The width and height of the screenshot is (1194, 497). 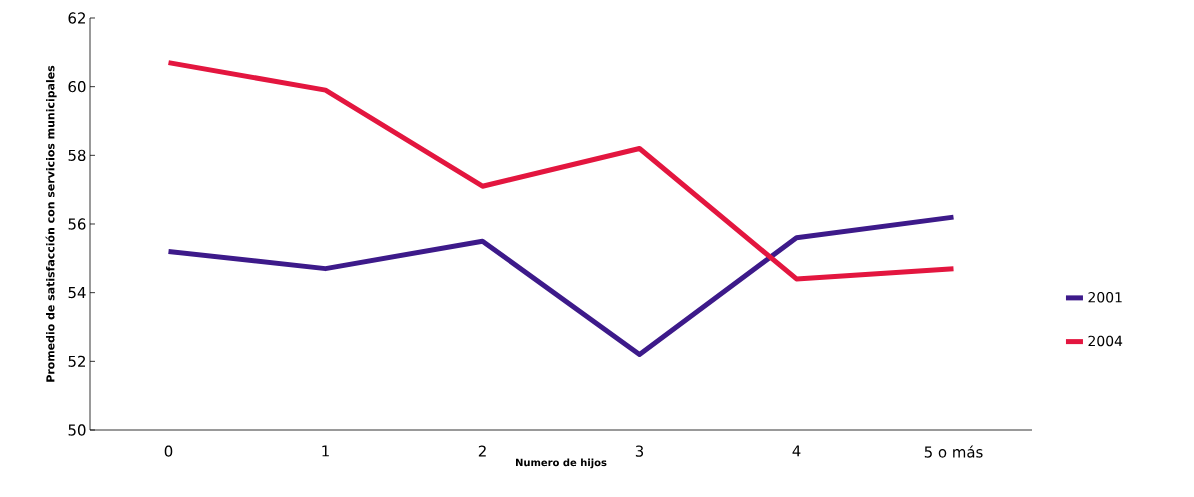 I want to click on y-tick-label: 60, so click(x=77, y=87).